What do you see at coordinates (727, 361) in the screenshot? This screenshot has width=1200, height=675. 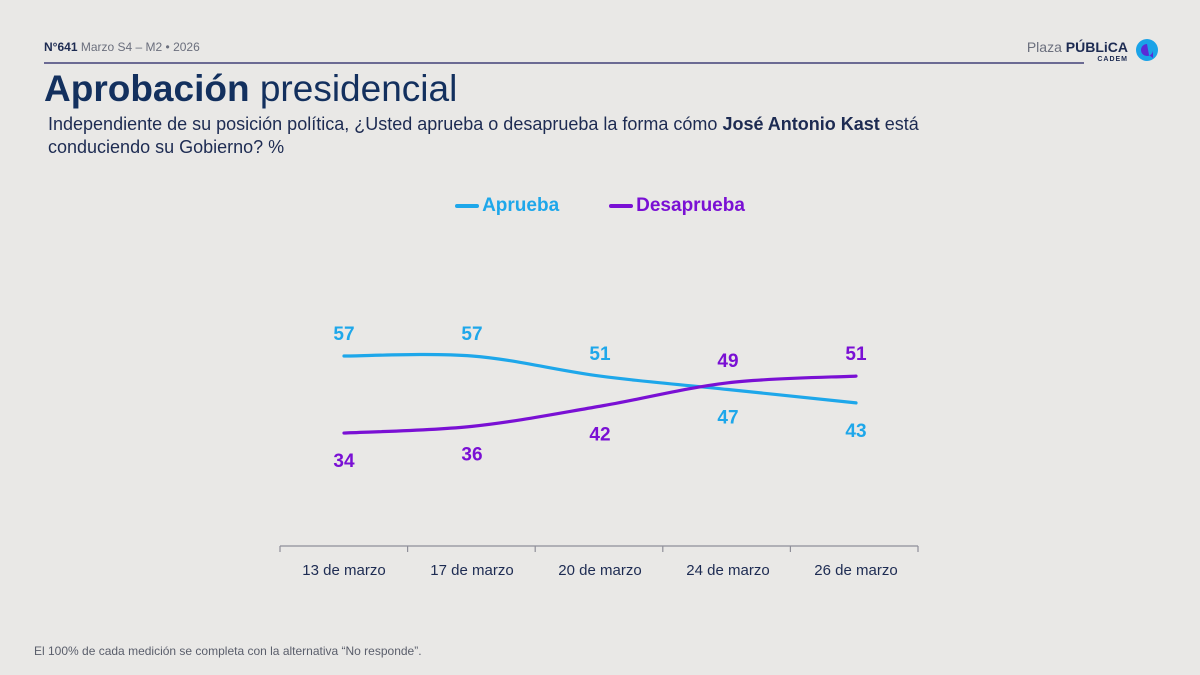 I see `data-label-desaprueba: 49` at bounding box center [727, 361].